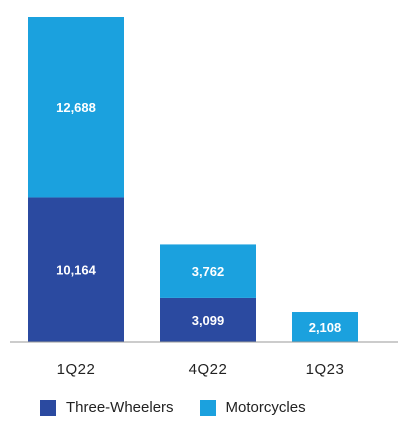  I want to click on data-label-1q23-motorcycles: 2,108, so click(325, 327).